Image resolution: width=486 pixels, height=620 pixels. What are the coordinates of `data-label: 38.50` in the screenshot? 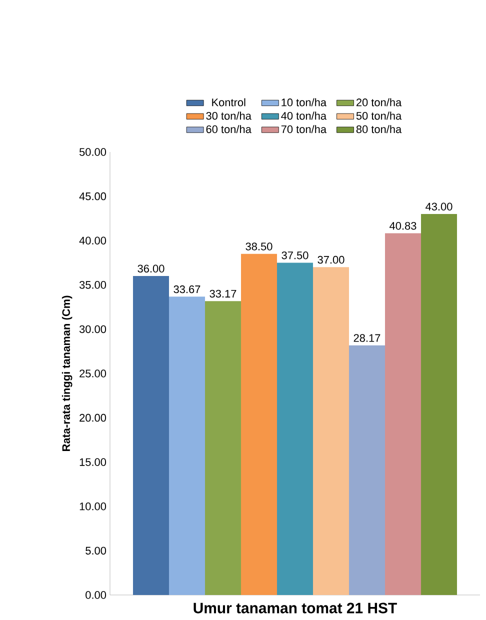 It's located at (259, 246).